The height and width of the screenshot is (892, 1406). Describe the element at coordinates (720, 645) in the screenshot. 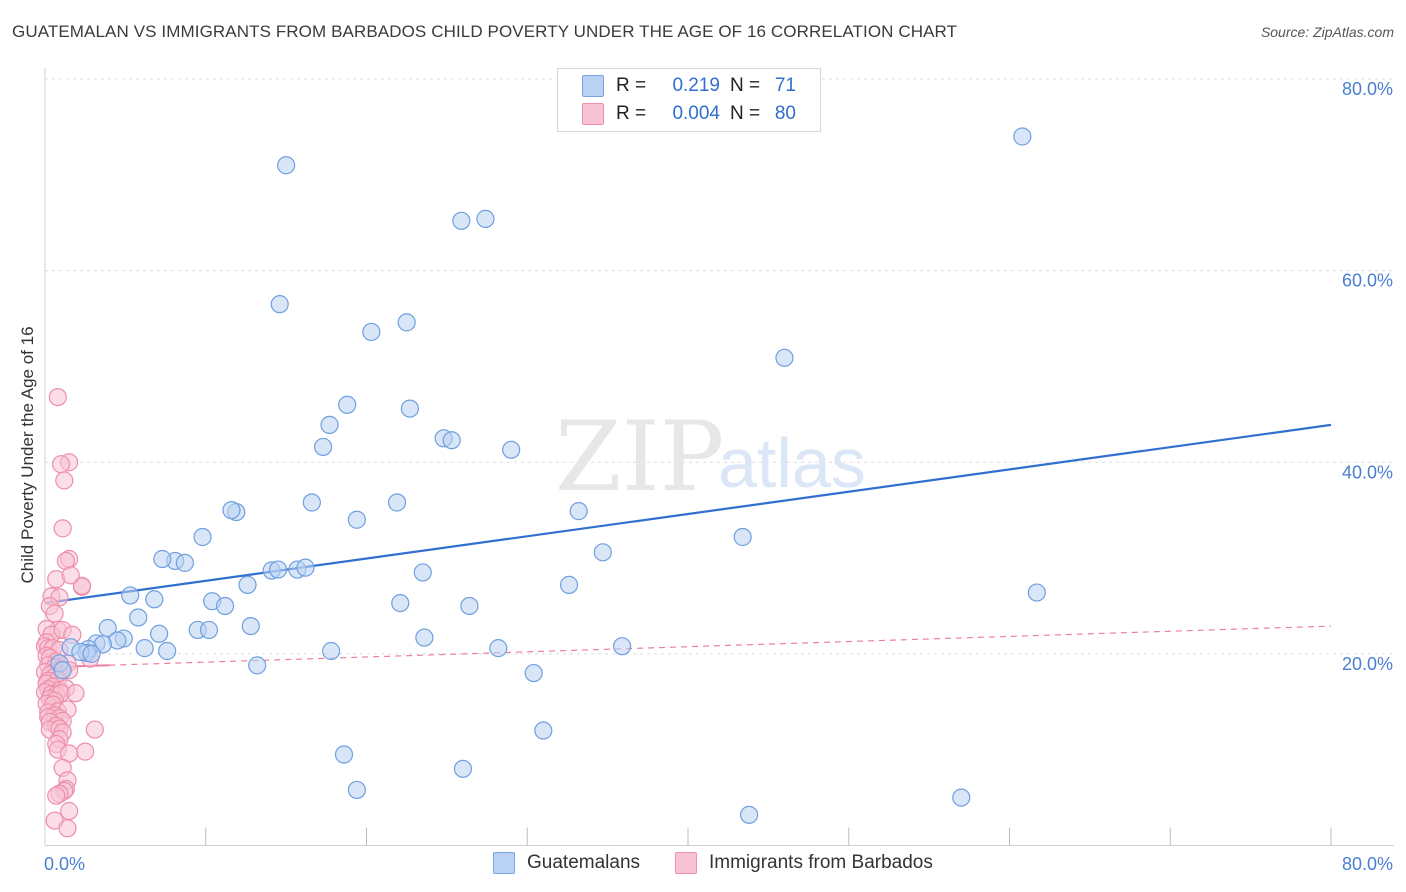

I see `barbados-trend-line-dashed` at that location.